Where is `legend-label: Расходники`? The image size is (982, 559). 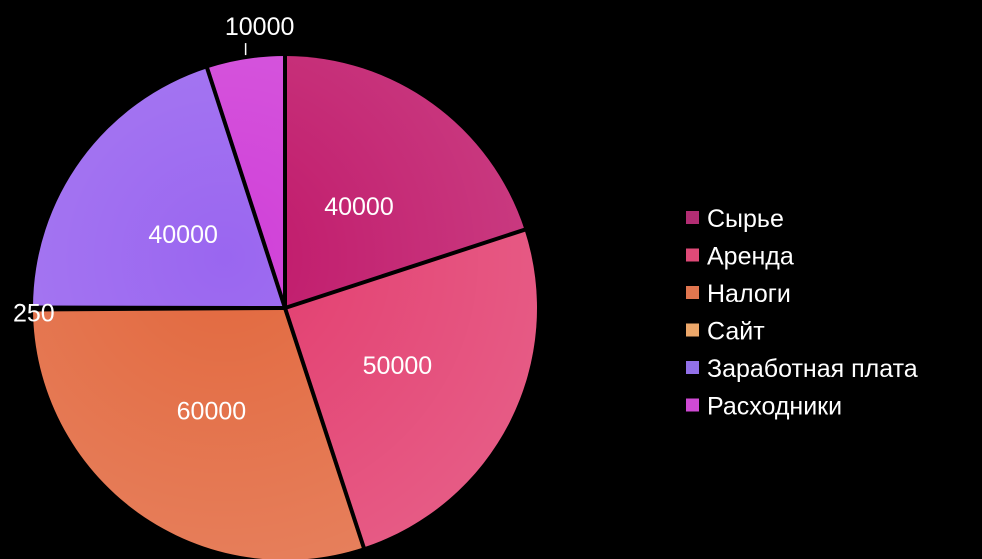
legend-label: Расходники is located at coordinates (774, 407).